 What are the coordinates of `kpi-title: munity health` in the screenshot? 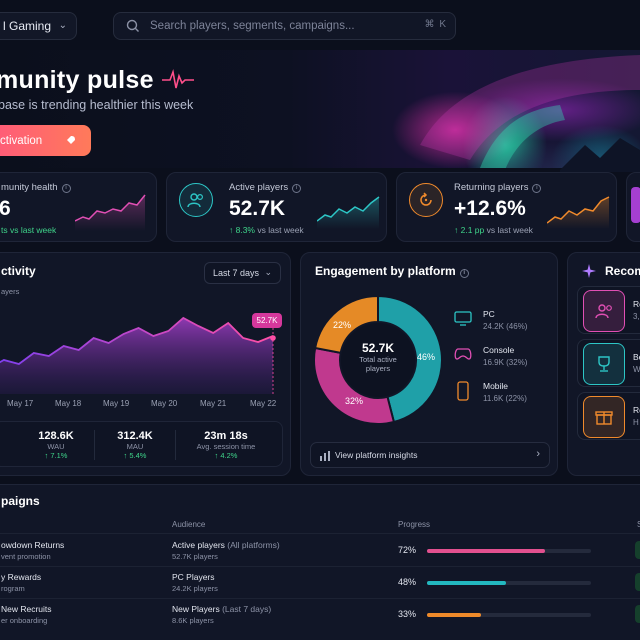 It's located at (29, 187).